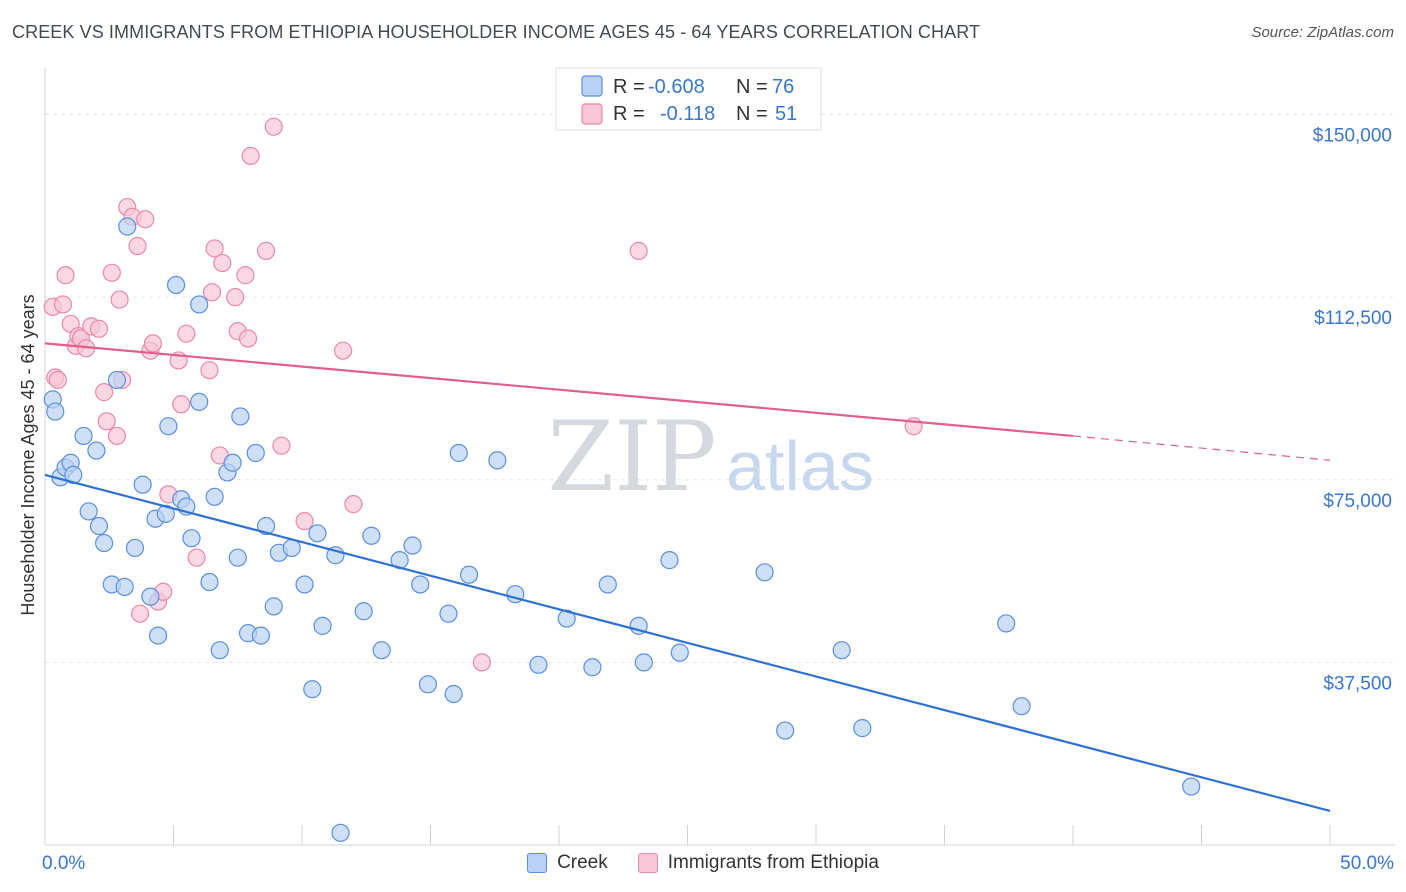 Image resolution: width=1406 pixels, height=892 pixels. I want to click on y-tick-label-2: $112,500, so click(1353, 318).